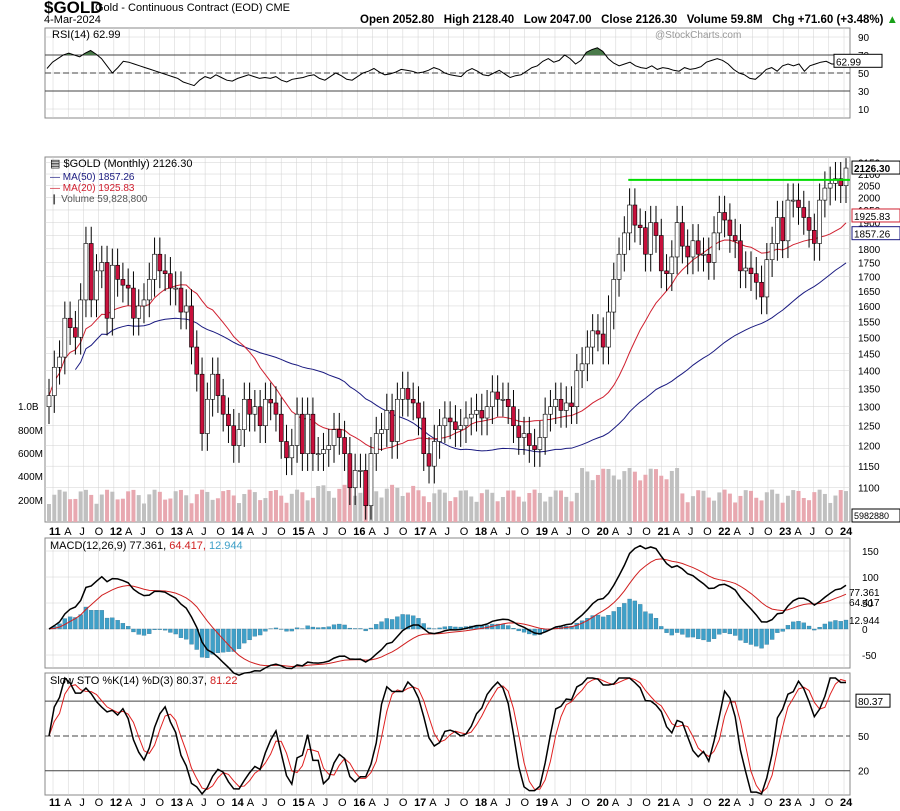  I want to click on price-tick-label: 1150, so click(869, 467).